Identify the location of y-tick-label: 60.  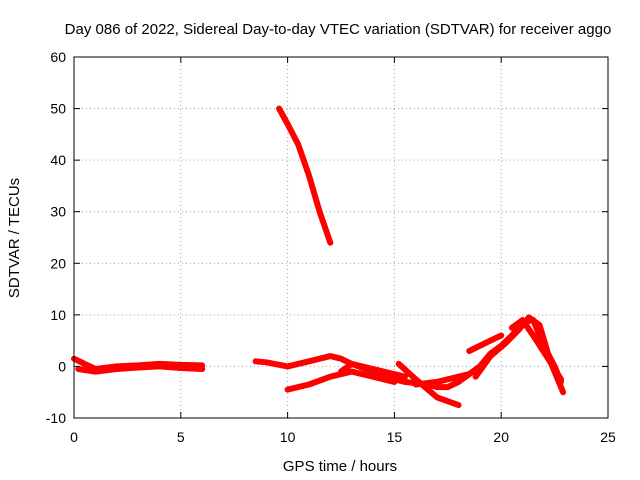
(58, 57).